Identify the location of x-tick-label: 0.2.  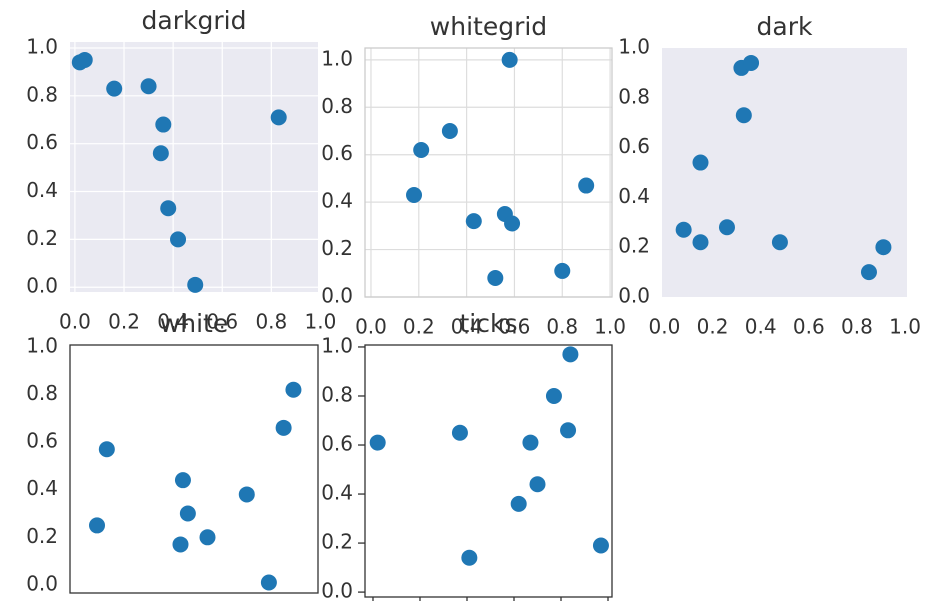
(713, 327).